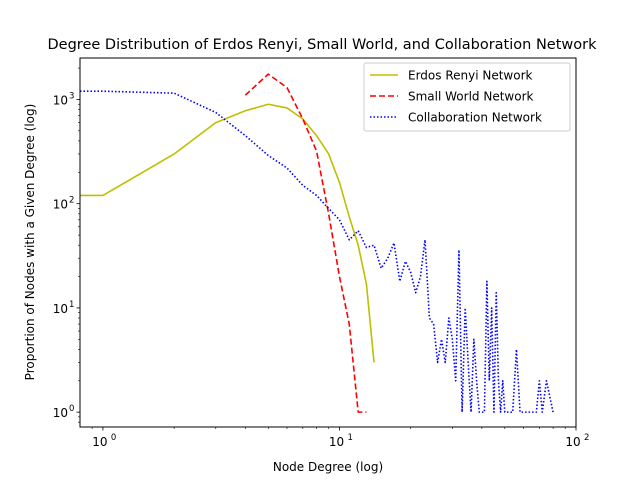 This screenshot has width=640, height=480. I want to click on legend-label-0: Erdos Renyi Network, so click(470, 76).